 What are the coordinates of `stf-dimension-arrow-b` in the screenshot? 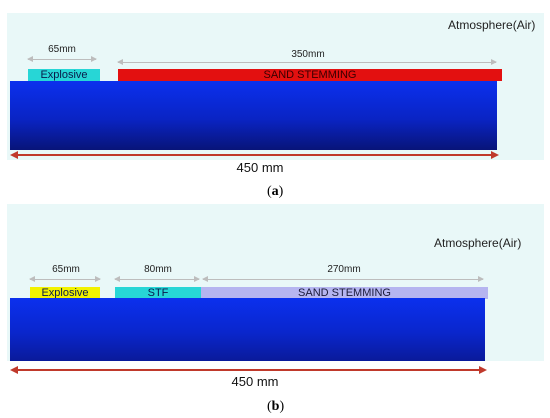 It's located at (157, 279).